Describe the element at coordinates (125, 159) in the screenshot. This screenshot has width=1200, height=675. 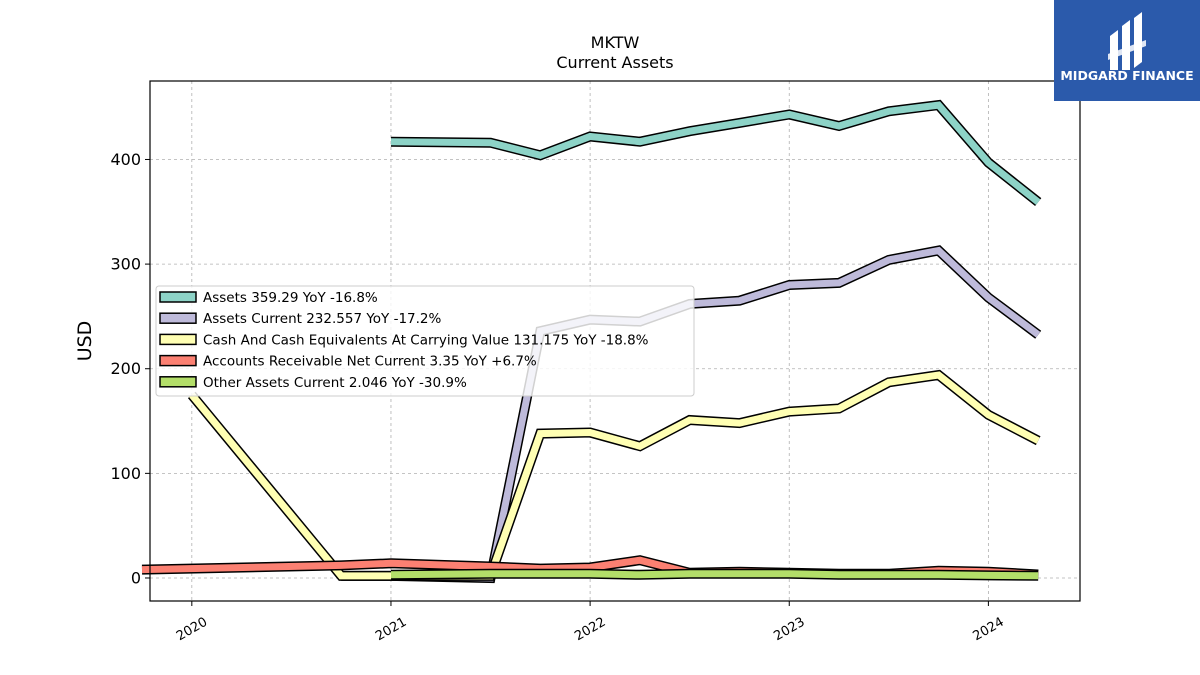
I see `y-tick-label: 400` at that location.